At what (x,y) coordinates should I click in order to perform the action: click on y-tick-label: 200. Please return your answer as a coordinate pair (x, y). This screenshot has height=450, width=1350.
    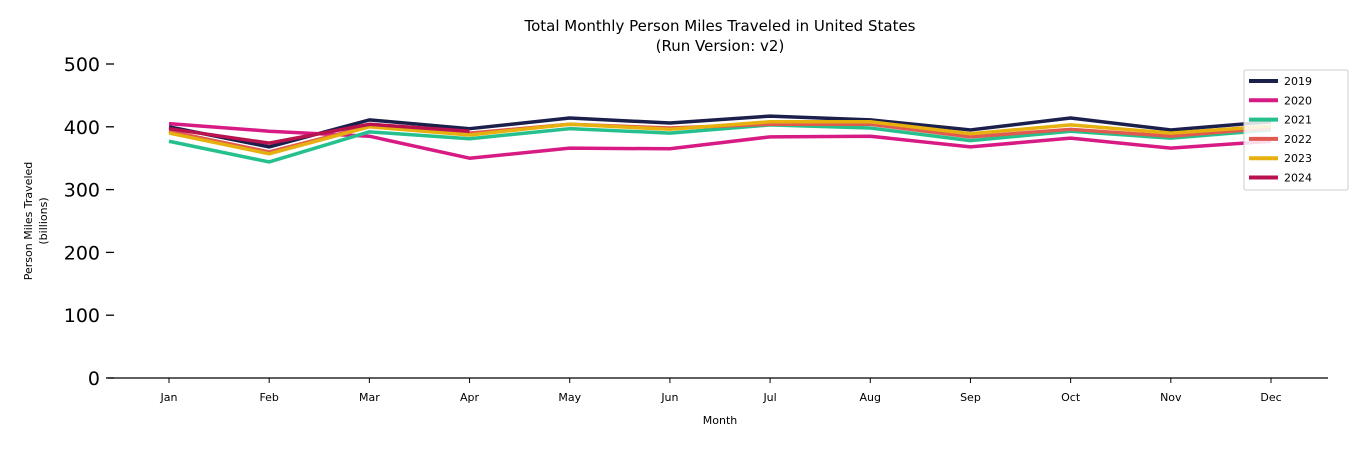
    Looking at the image, I should click on (82, 253).